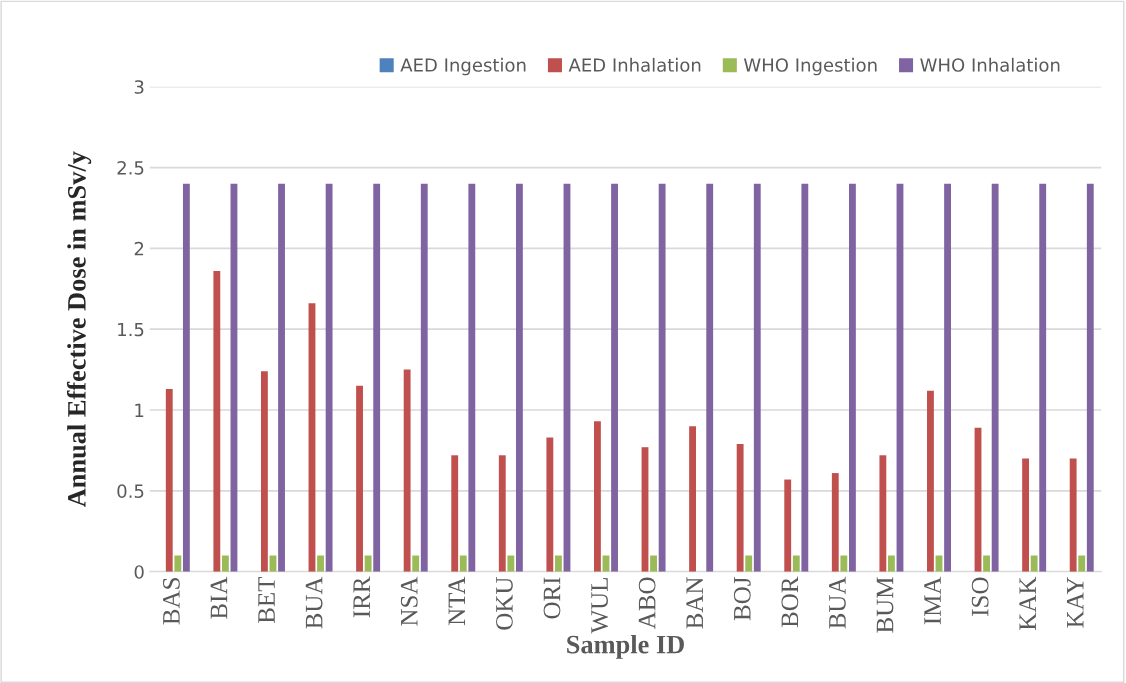 Image resolution: width=1126 pixels, height=683 pixels. Describe the element at coordinates (625, 646) in the screenshot. I see `x-axis-title: Sample ID` at that location.